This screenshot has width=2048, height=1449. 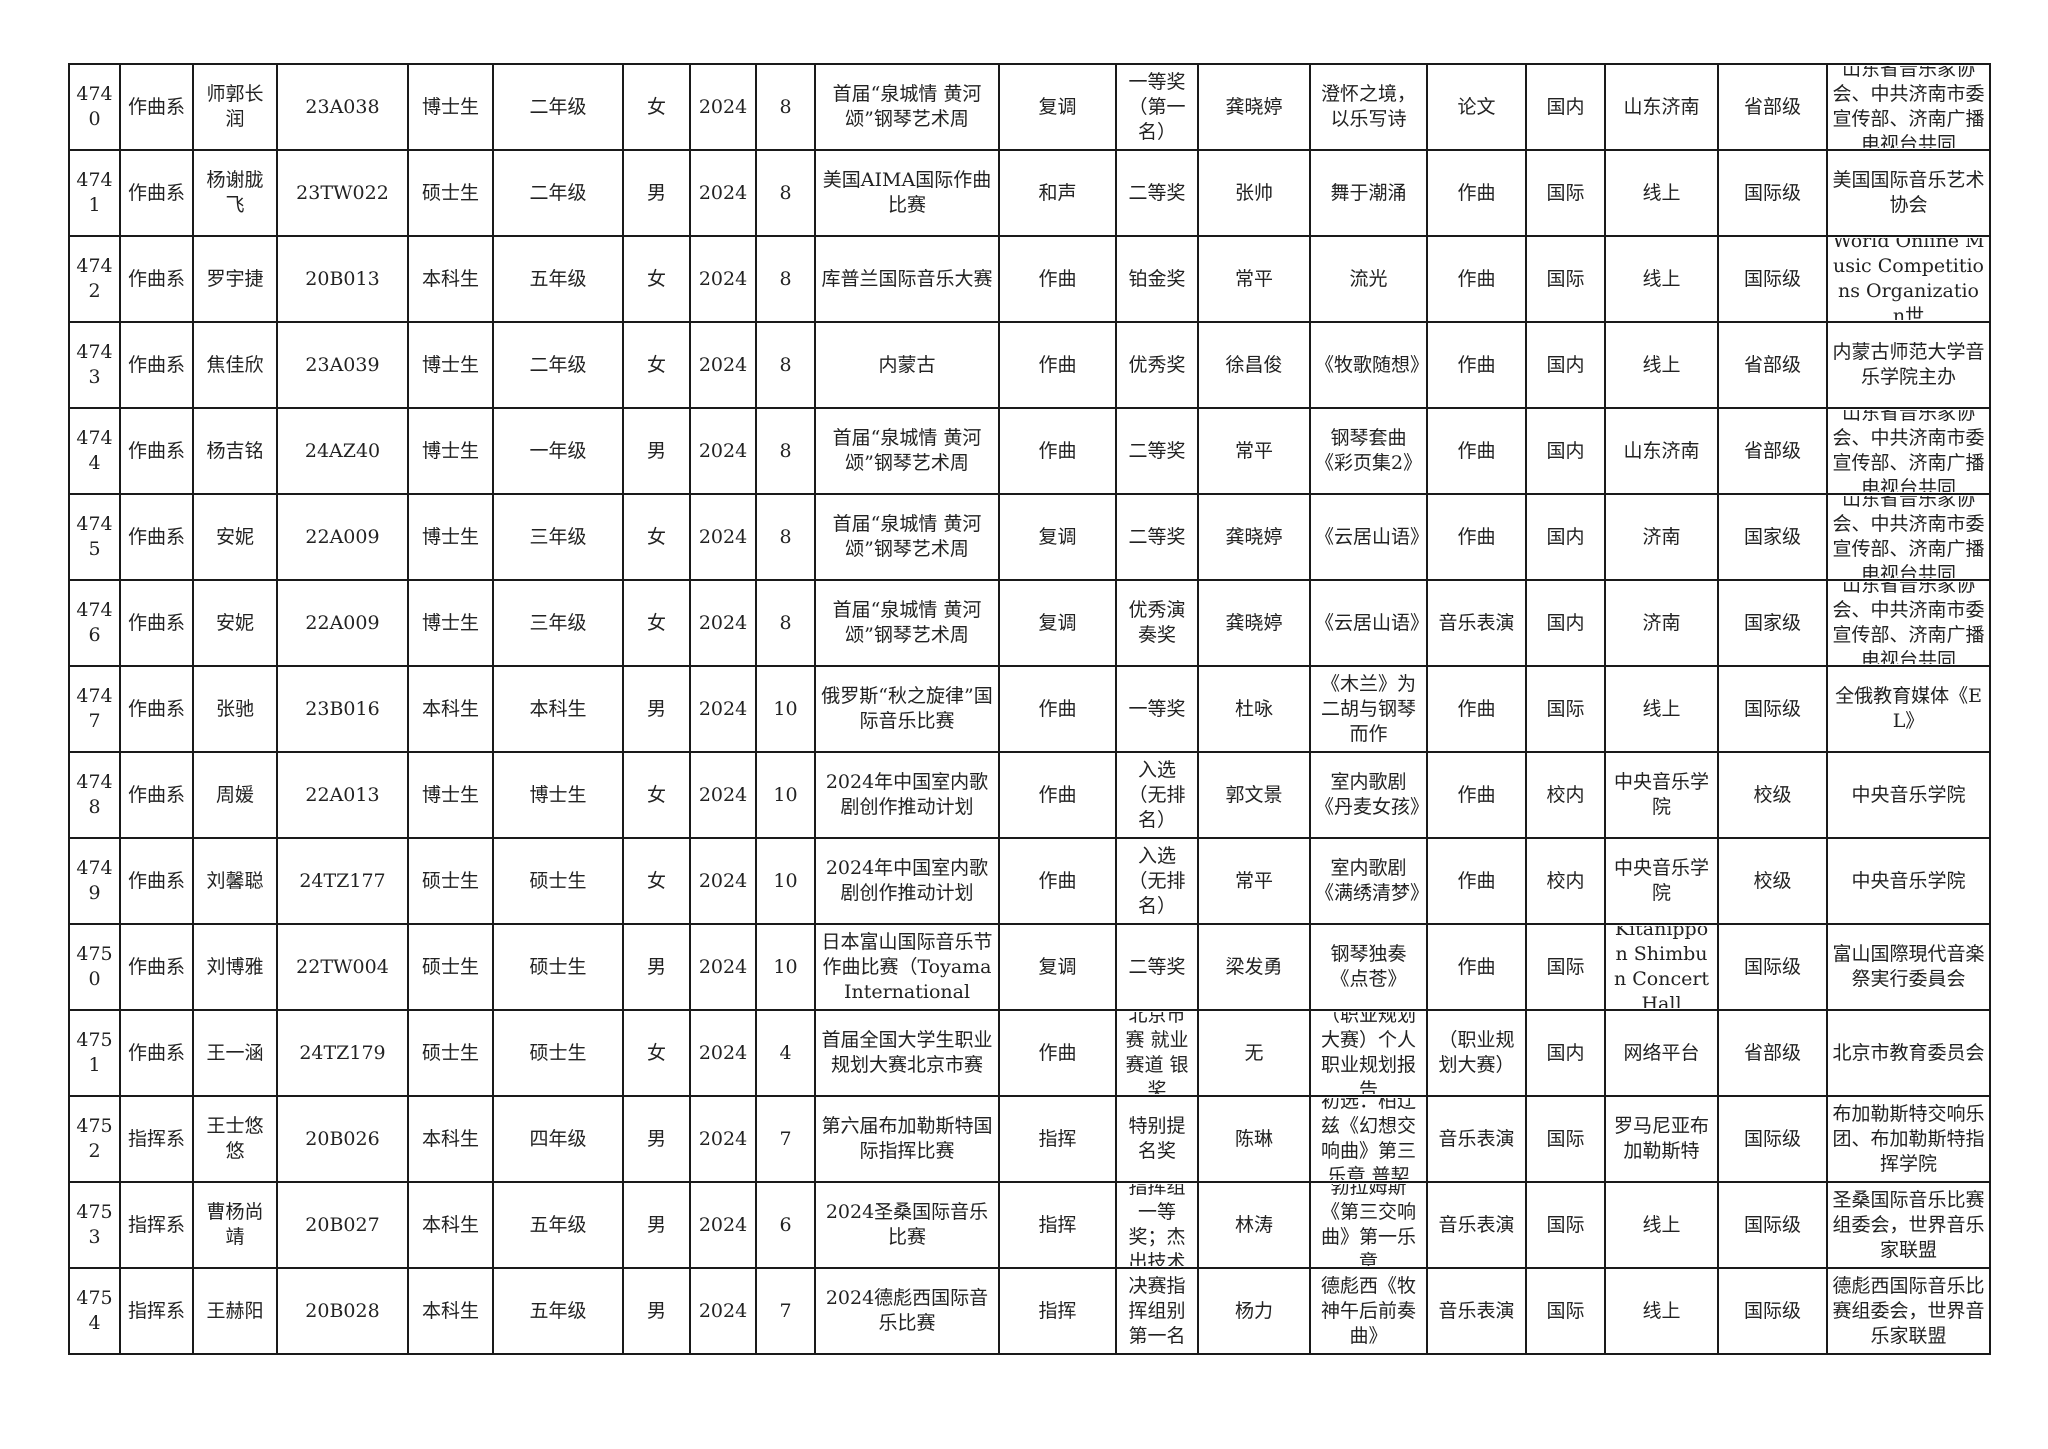 I want to click on cell-grade: 四年级, so click(x=558, y=1139).